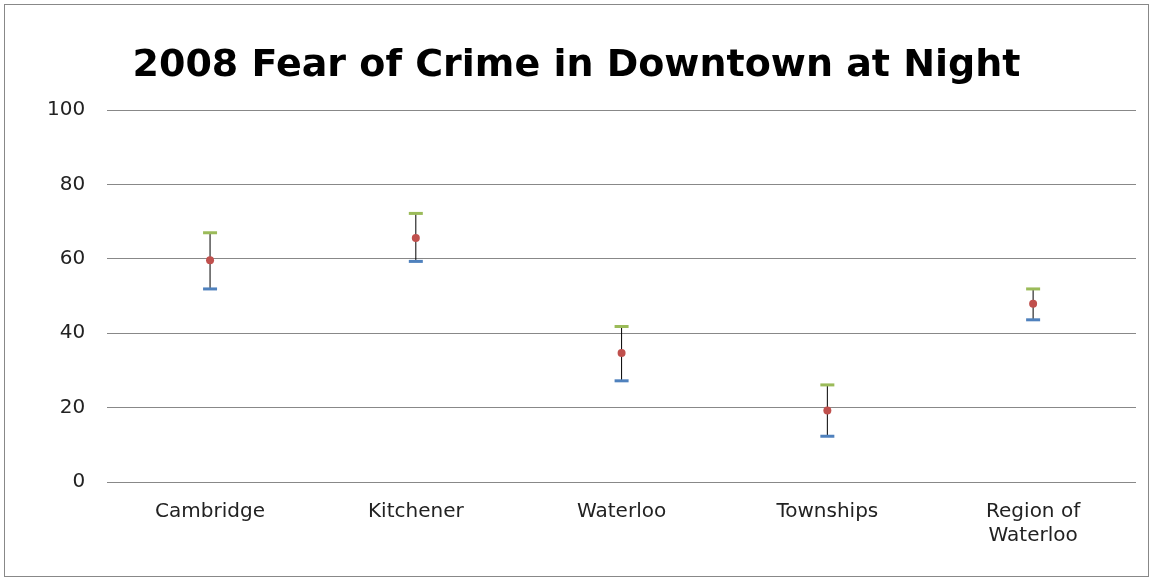  What do you see at coordinates (72, 182) in the screenshot?
I see `y-tick-label: 80` at bounding box center [72, 182].